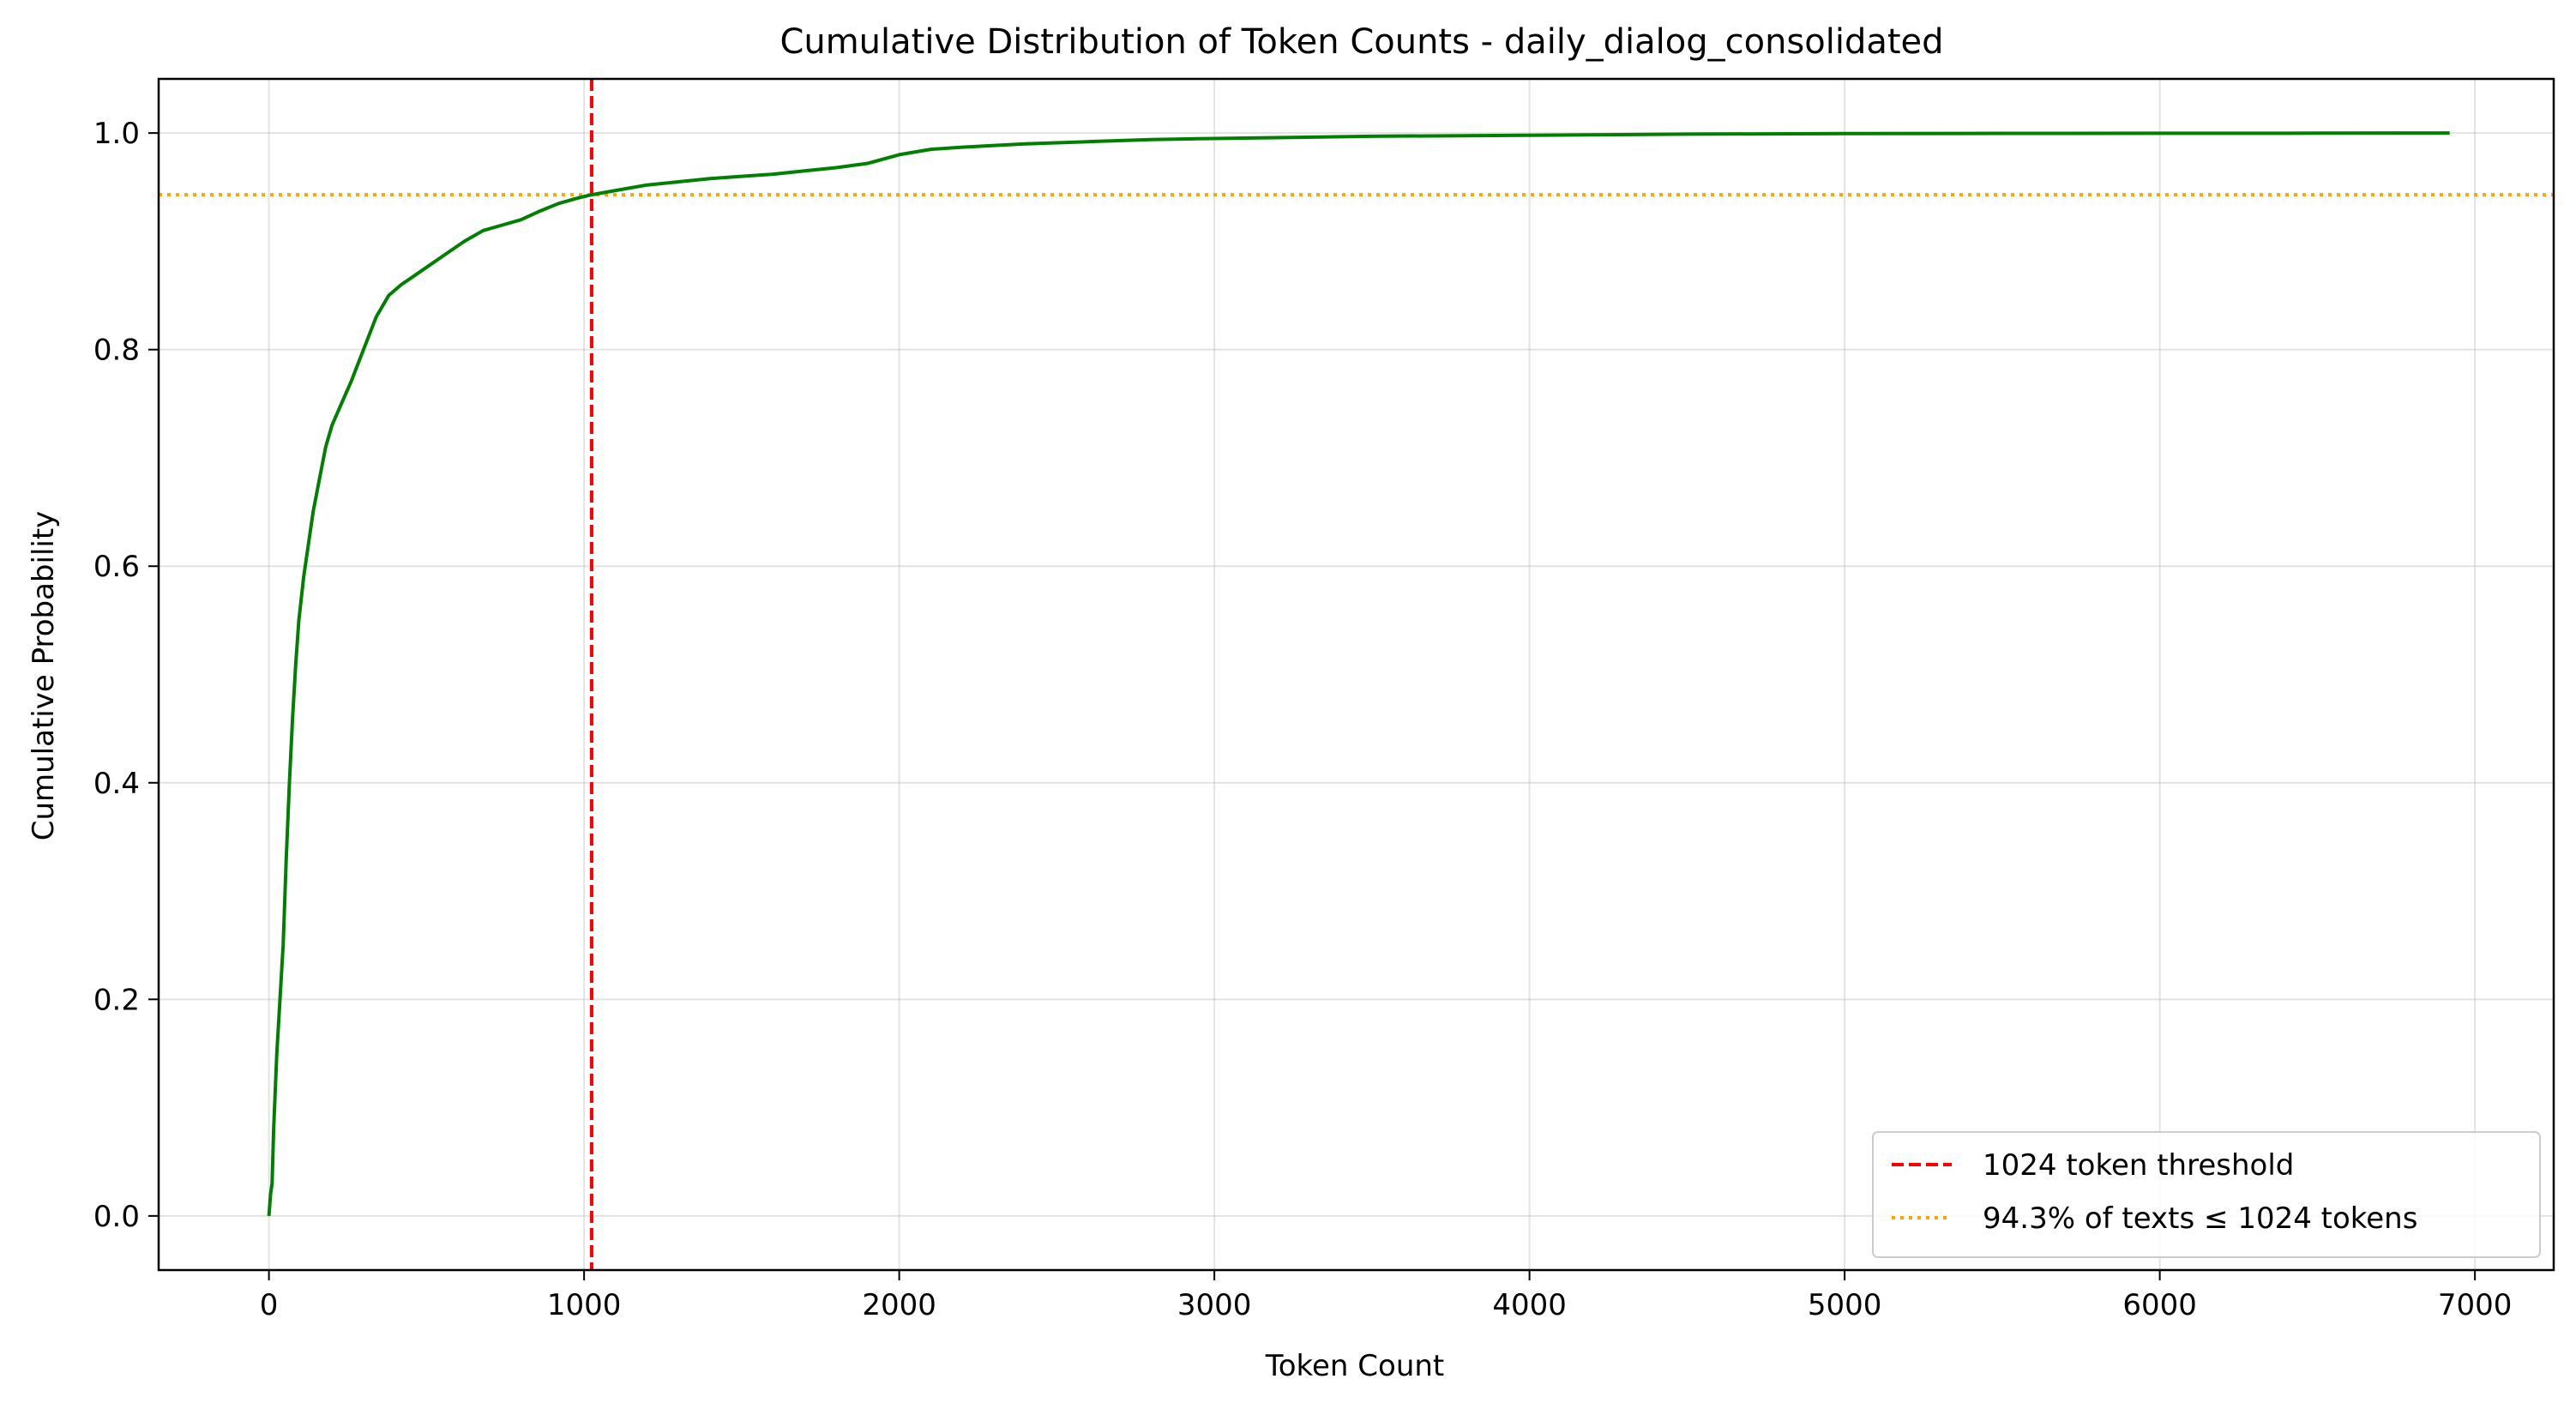  I want to click on x-tick-label: 5000, so click(1845, 1305).